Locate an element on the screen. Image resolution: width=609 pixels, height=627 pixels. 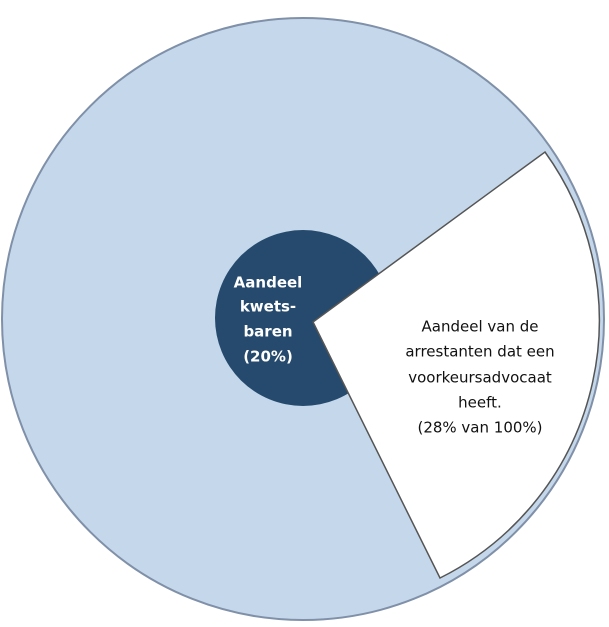
wedge-label: arrestanten dat een is located at coordinates (479, 352).